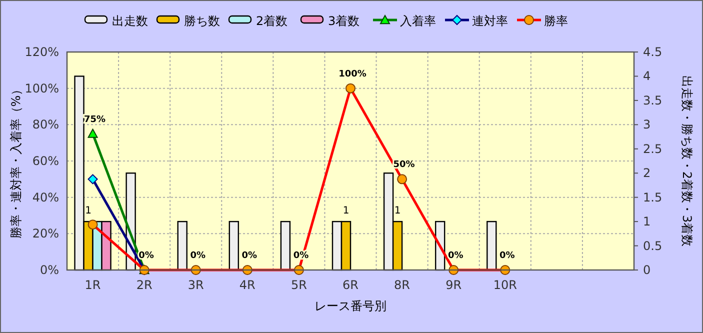 The width and height of the screenshot is (703, 333). Describe the element at coordinates (298, 285) in the screenshot. I see `x-tick-label: 5R` at that location.